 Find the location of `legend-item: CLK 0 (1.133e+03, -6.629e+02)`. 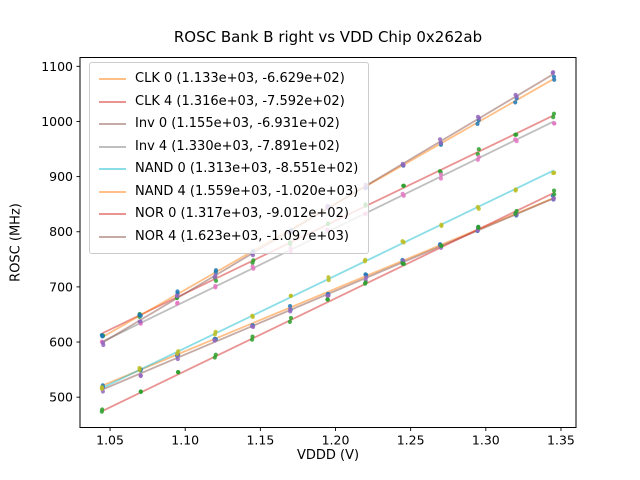

legend-item: CLK 0 (1.133e+03, -6.629e+02) is located at coordinates (228, 79).